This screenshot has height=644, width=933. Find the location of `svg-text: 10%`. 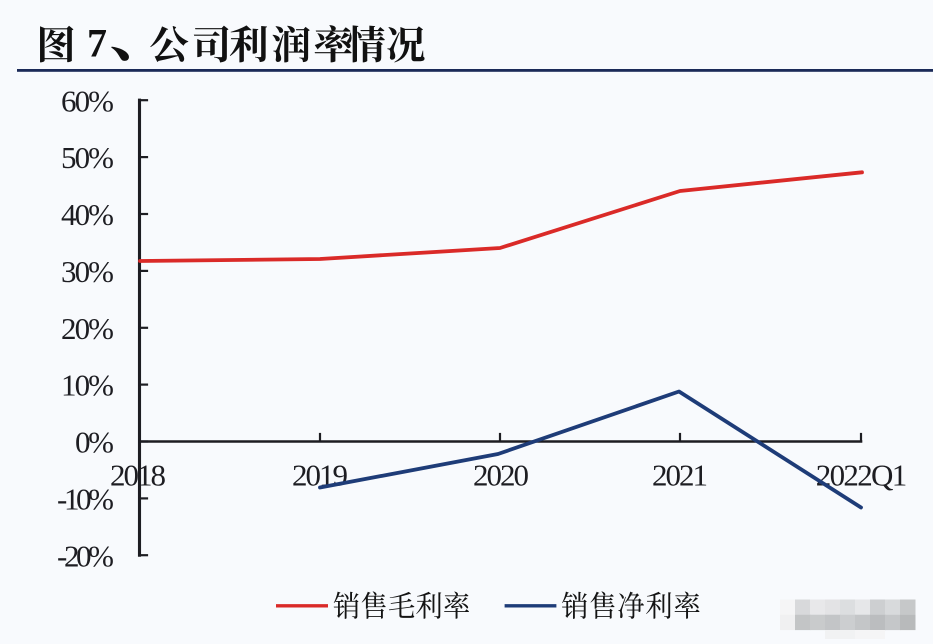

svg-text: 10% is located at coordinates (87, 385).